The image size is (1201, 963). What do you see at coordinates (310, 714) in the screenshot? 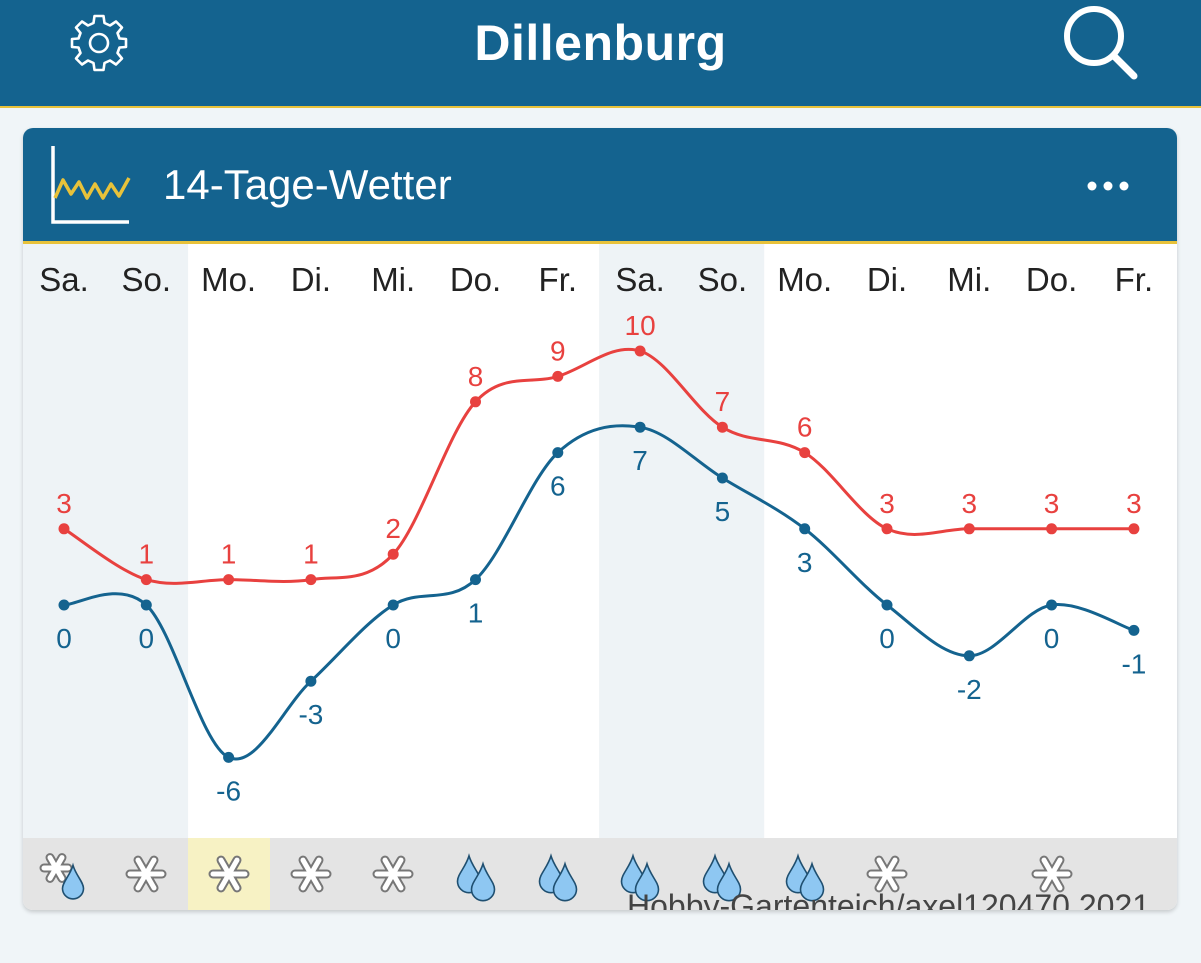
I see `min-temp-label: -3` at bounding box center [310, 714].